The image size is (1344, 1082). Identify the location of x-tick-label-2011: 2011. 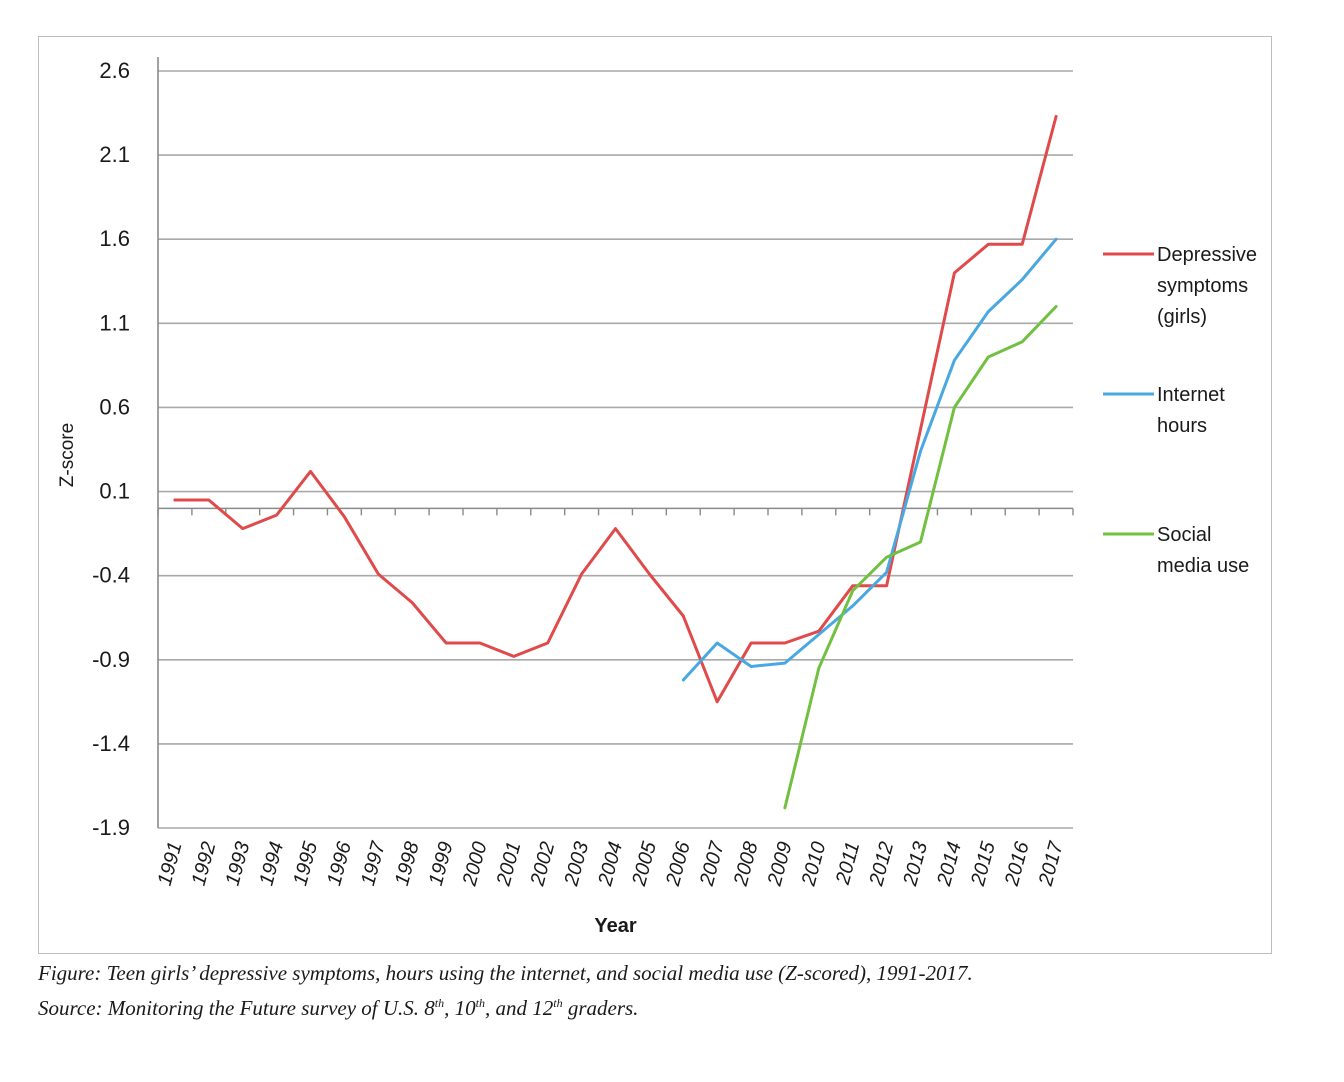
(848, 863).